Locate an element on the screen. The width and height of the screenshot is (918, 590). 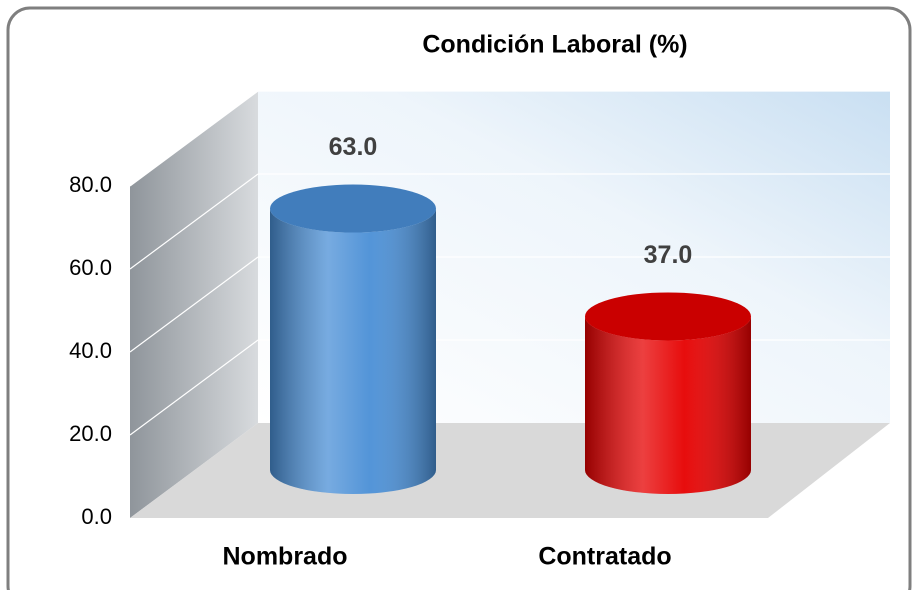
floor is located at coordinates (510, 470).